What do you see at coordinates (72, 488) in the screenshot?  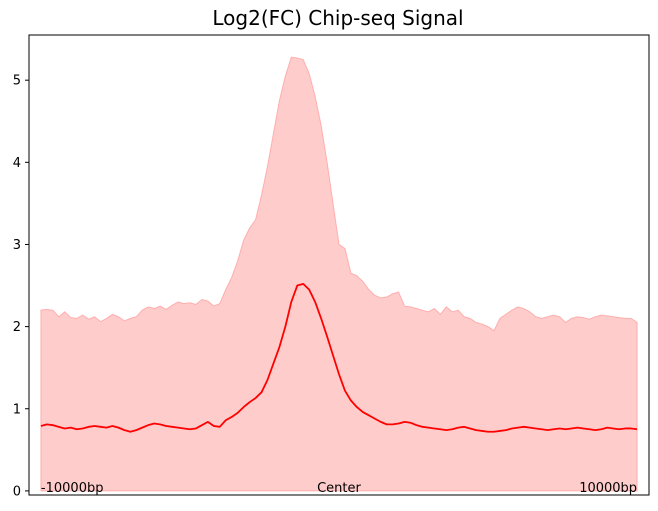 I see `x-position-label: -10000bp` at bounding box center [72, 488].